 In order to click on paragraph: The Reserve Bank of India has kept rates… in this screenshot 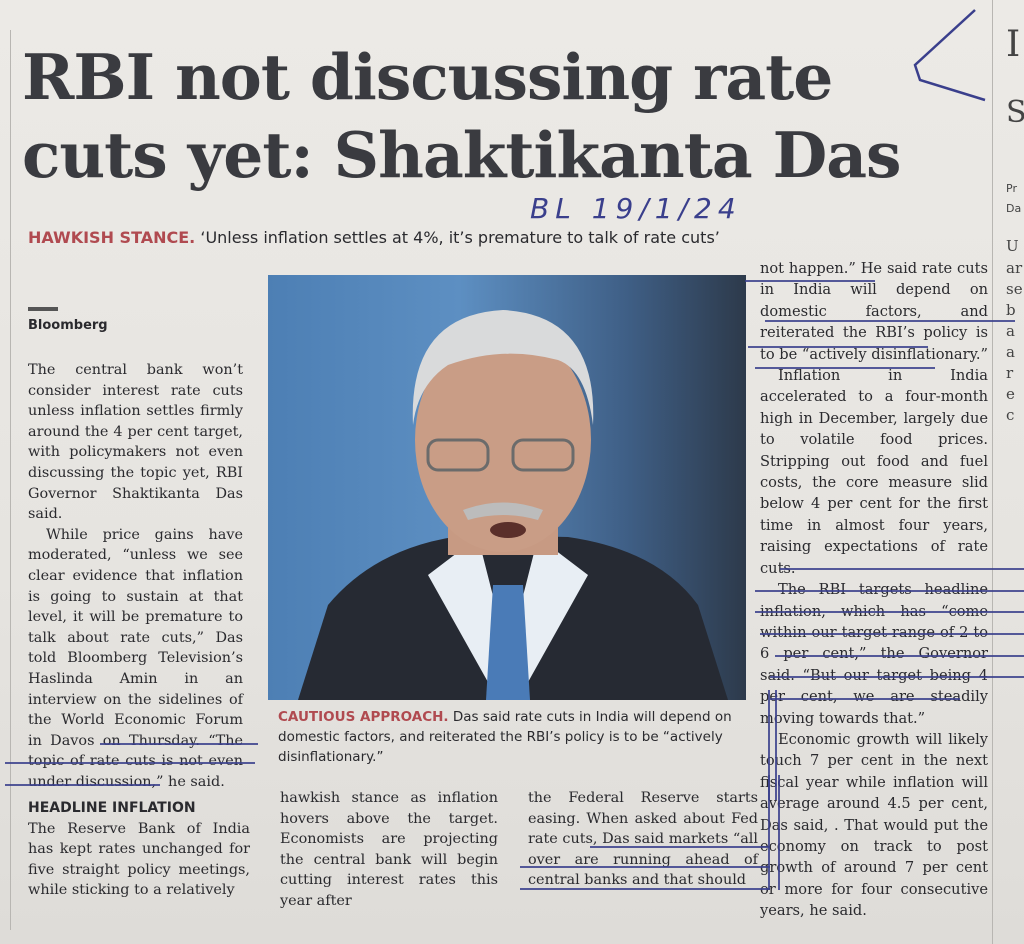, I will do `click(139, 859)`.